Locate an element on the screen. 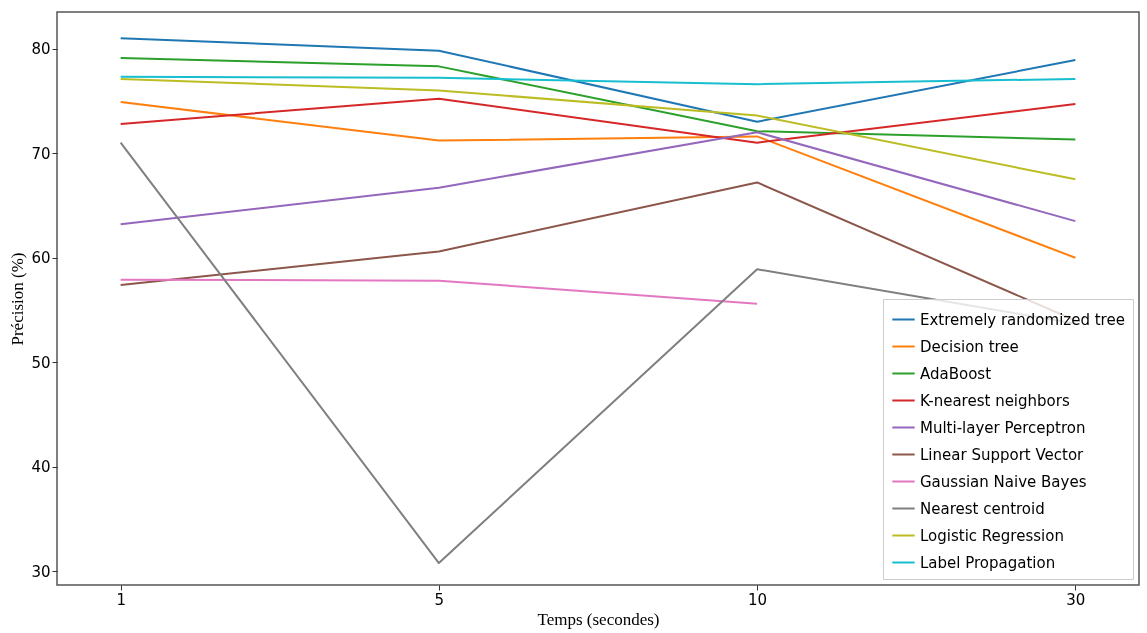  legend-label: Logistic Regression is located at coordinates (992, 535).